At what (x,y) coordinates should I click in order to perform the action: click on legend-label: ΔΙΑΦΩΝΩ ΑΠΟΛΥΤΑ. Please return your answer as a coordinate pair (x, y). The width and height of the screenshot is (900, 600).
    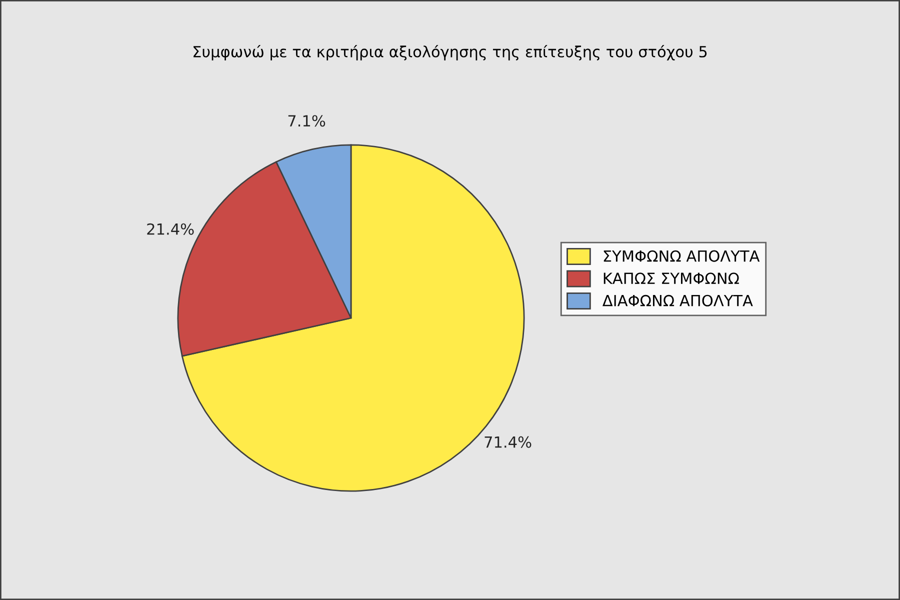
    Looking at the image, I should click on (677, 300).